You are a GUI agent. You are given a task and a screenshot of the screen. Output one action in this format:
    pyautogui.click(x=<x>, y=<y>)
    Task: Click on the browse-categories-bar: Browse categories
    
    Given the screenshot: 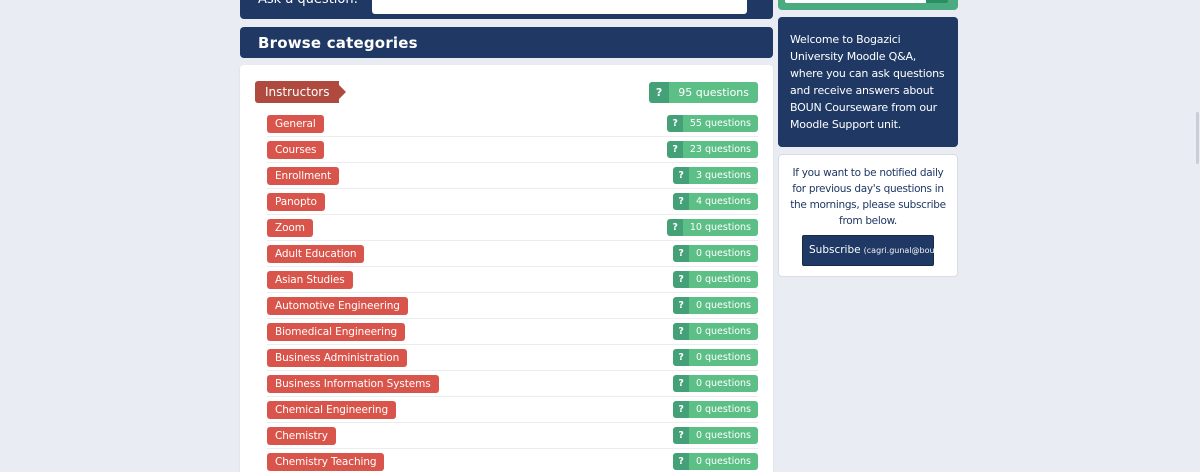 What is the action you would take?
    pyautogui.click(x=506, y=42)
    